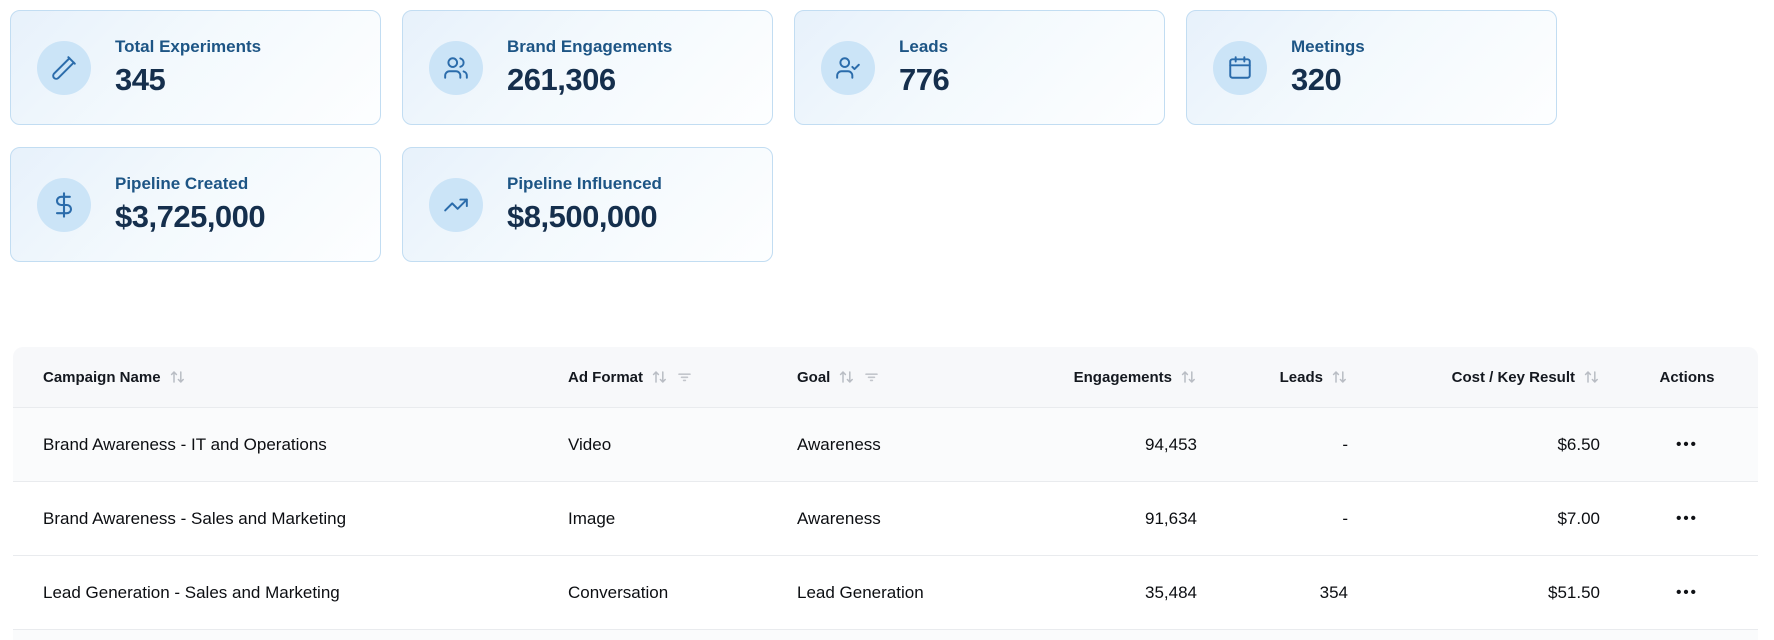  I want to click on stat-card-pipeline-influenced: Pipeline Influenced $8,500,000, so click(587, 204).